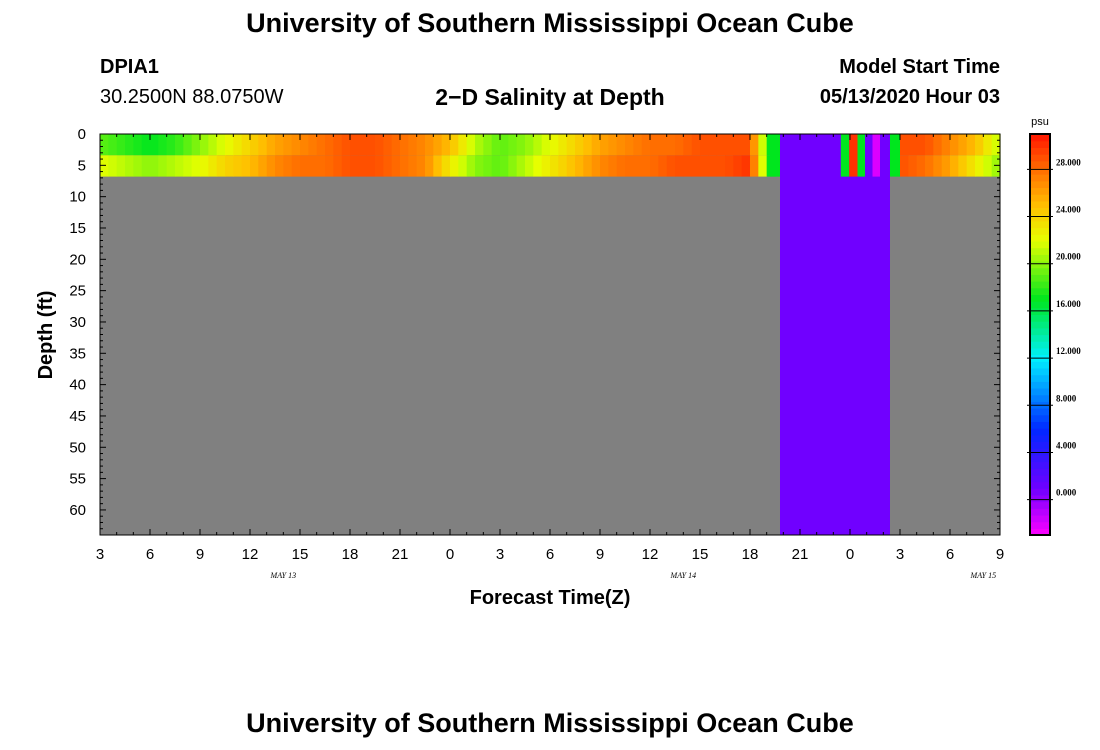 The width and height of the screenshot is (1100, 750). Describe the element at coordinates (550, 554) in the screenshot. I see `x-tick-label: 6` at that location.